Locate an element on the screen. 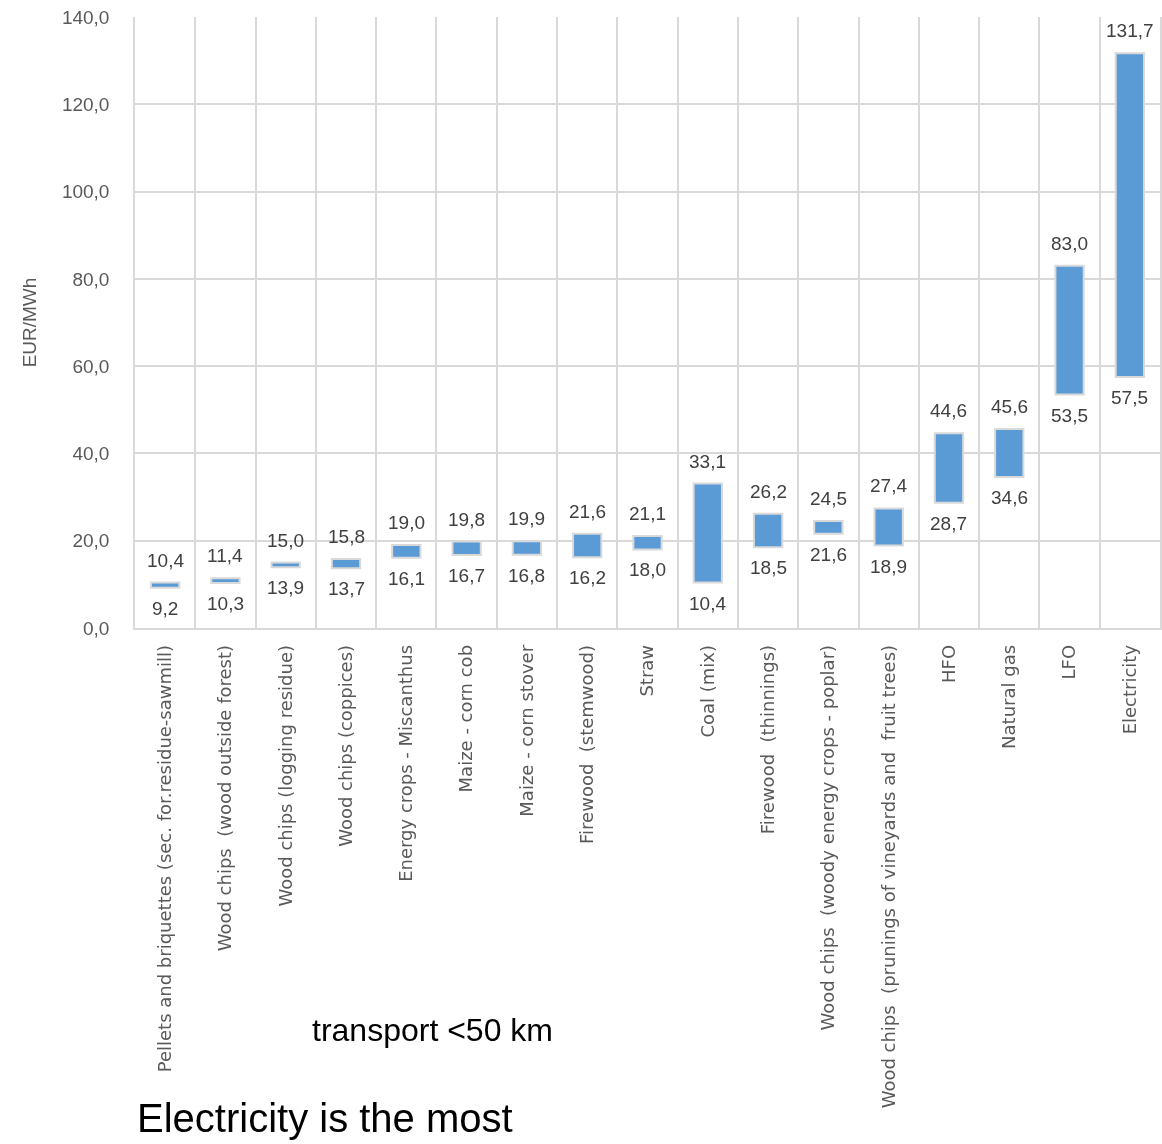 The image size is (1162, 1144). annotation: 131,7 is located at coordinates (1130, 30).